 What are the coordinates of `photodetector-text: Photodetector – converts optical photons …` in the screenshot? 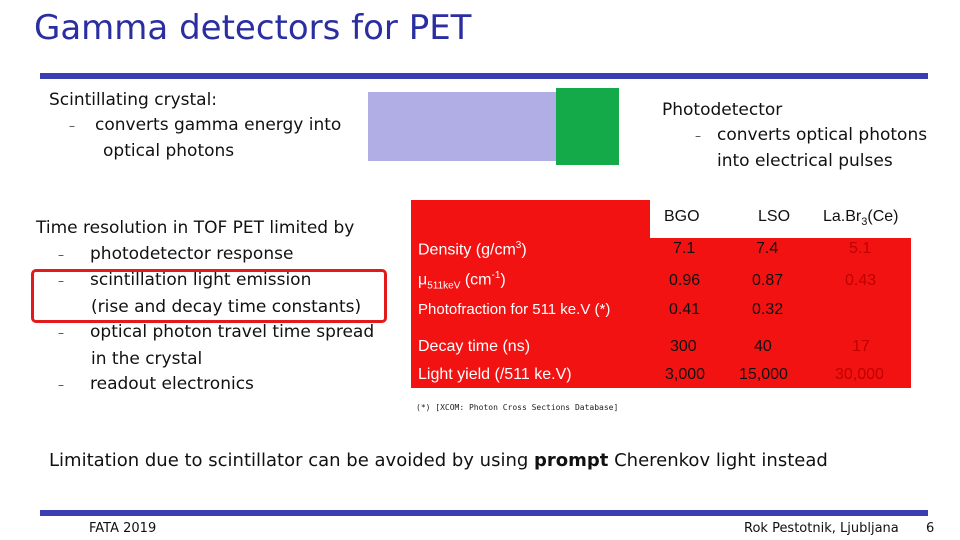 It's located at (794, 136).